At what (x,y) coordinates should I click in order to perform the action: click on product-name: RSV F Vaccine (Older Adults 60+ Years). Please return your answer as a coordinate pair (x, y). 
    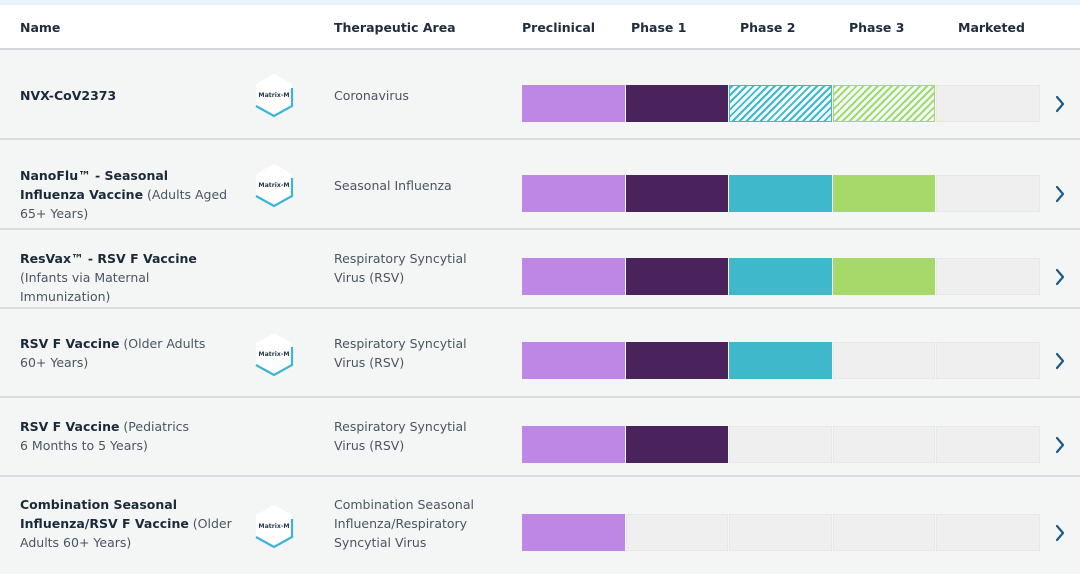
    Looking at the image, I should click on (115, 353).